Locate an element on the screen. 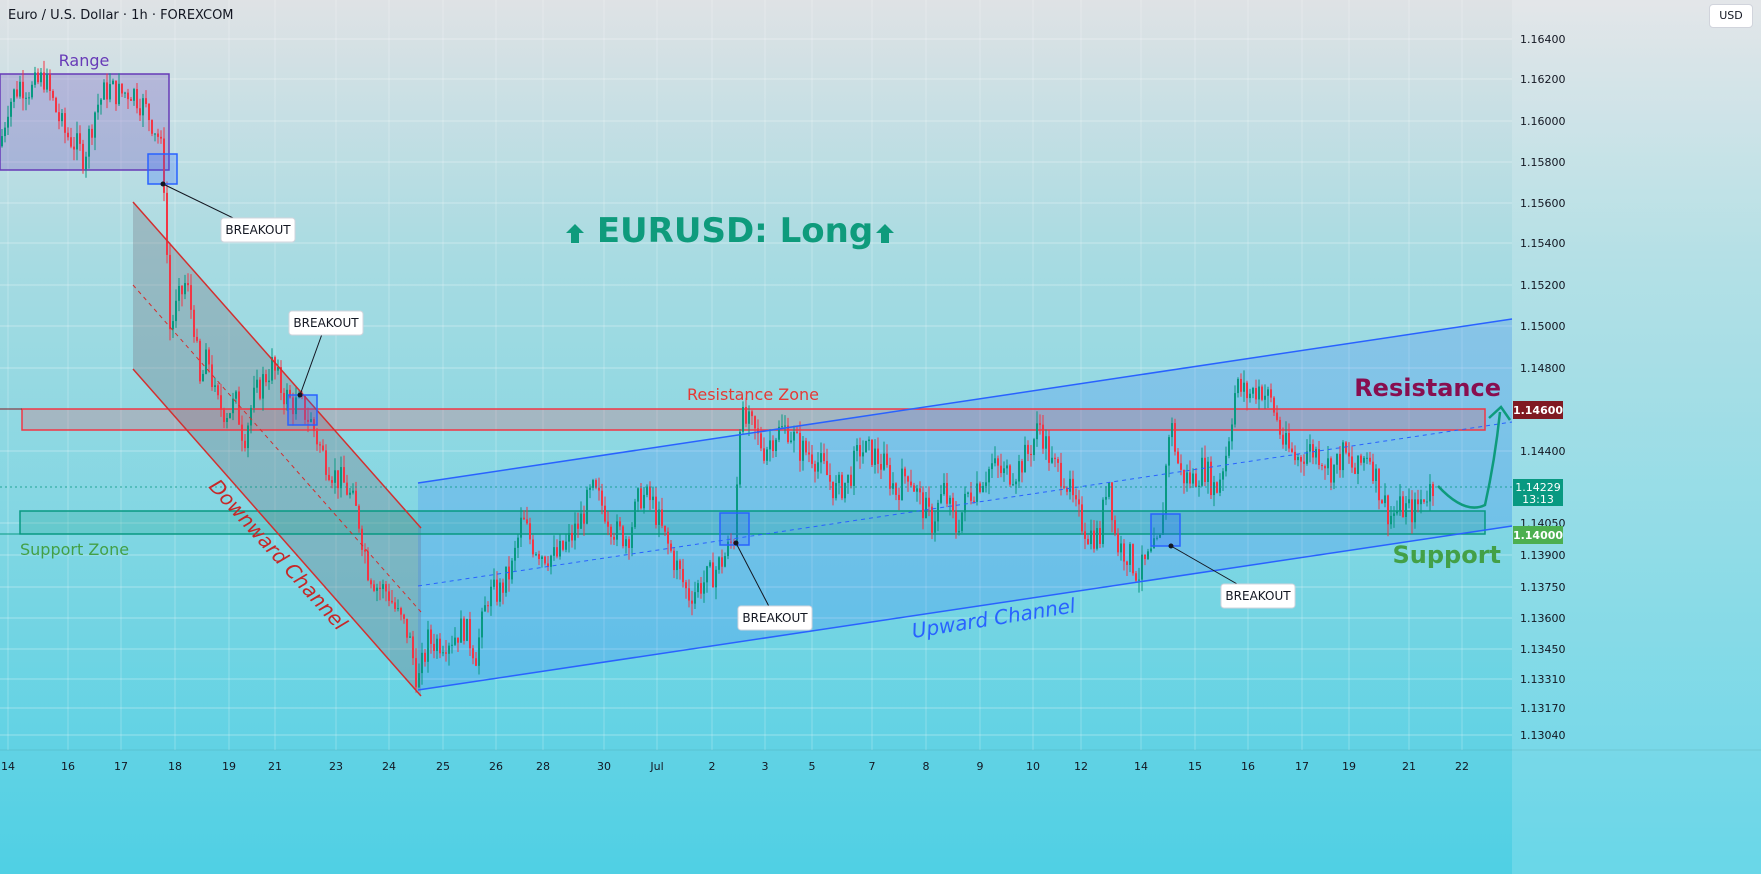  support-zone-label: Support Zone is located at coordinates (74, 549).